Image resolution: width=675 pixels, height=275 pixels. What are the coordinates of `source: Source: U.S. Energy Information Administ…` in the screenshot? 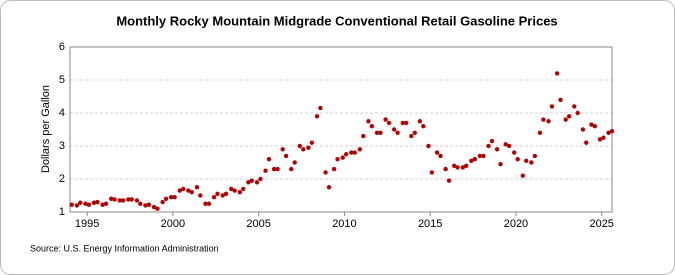 It's located at (124, 248).